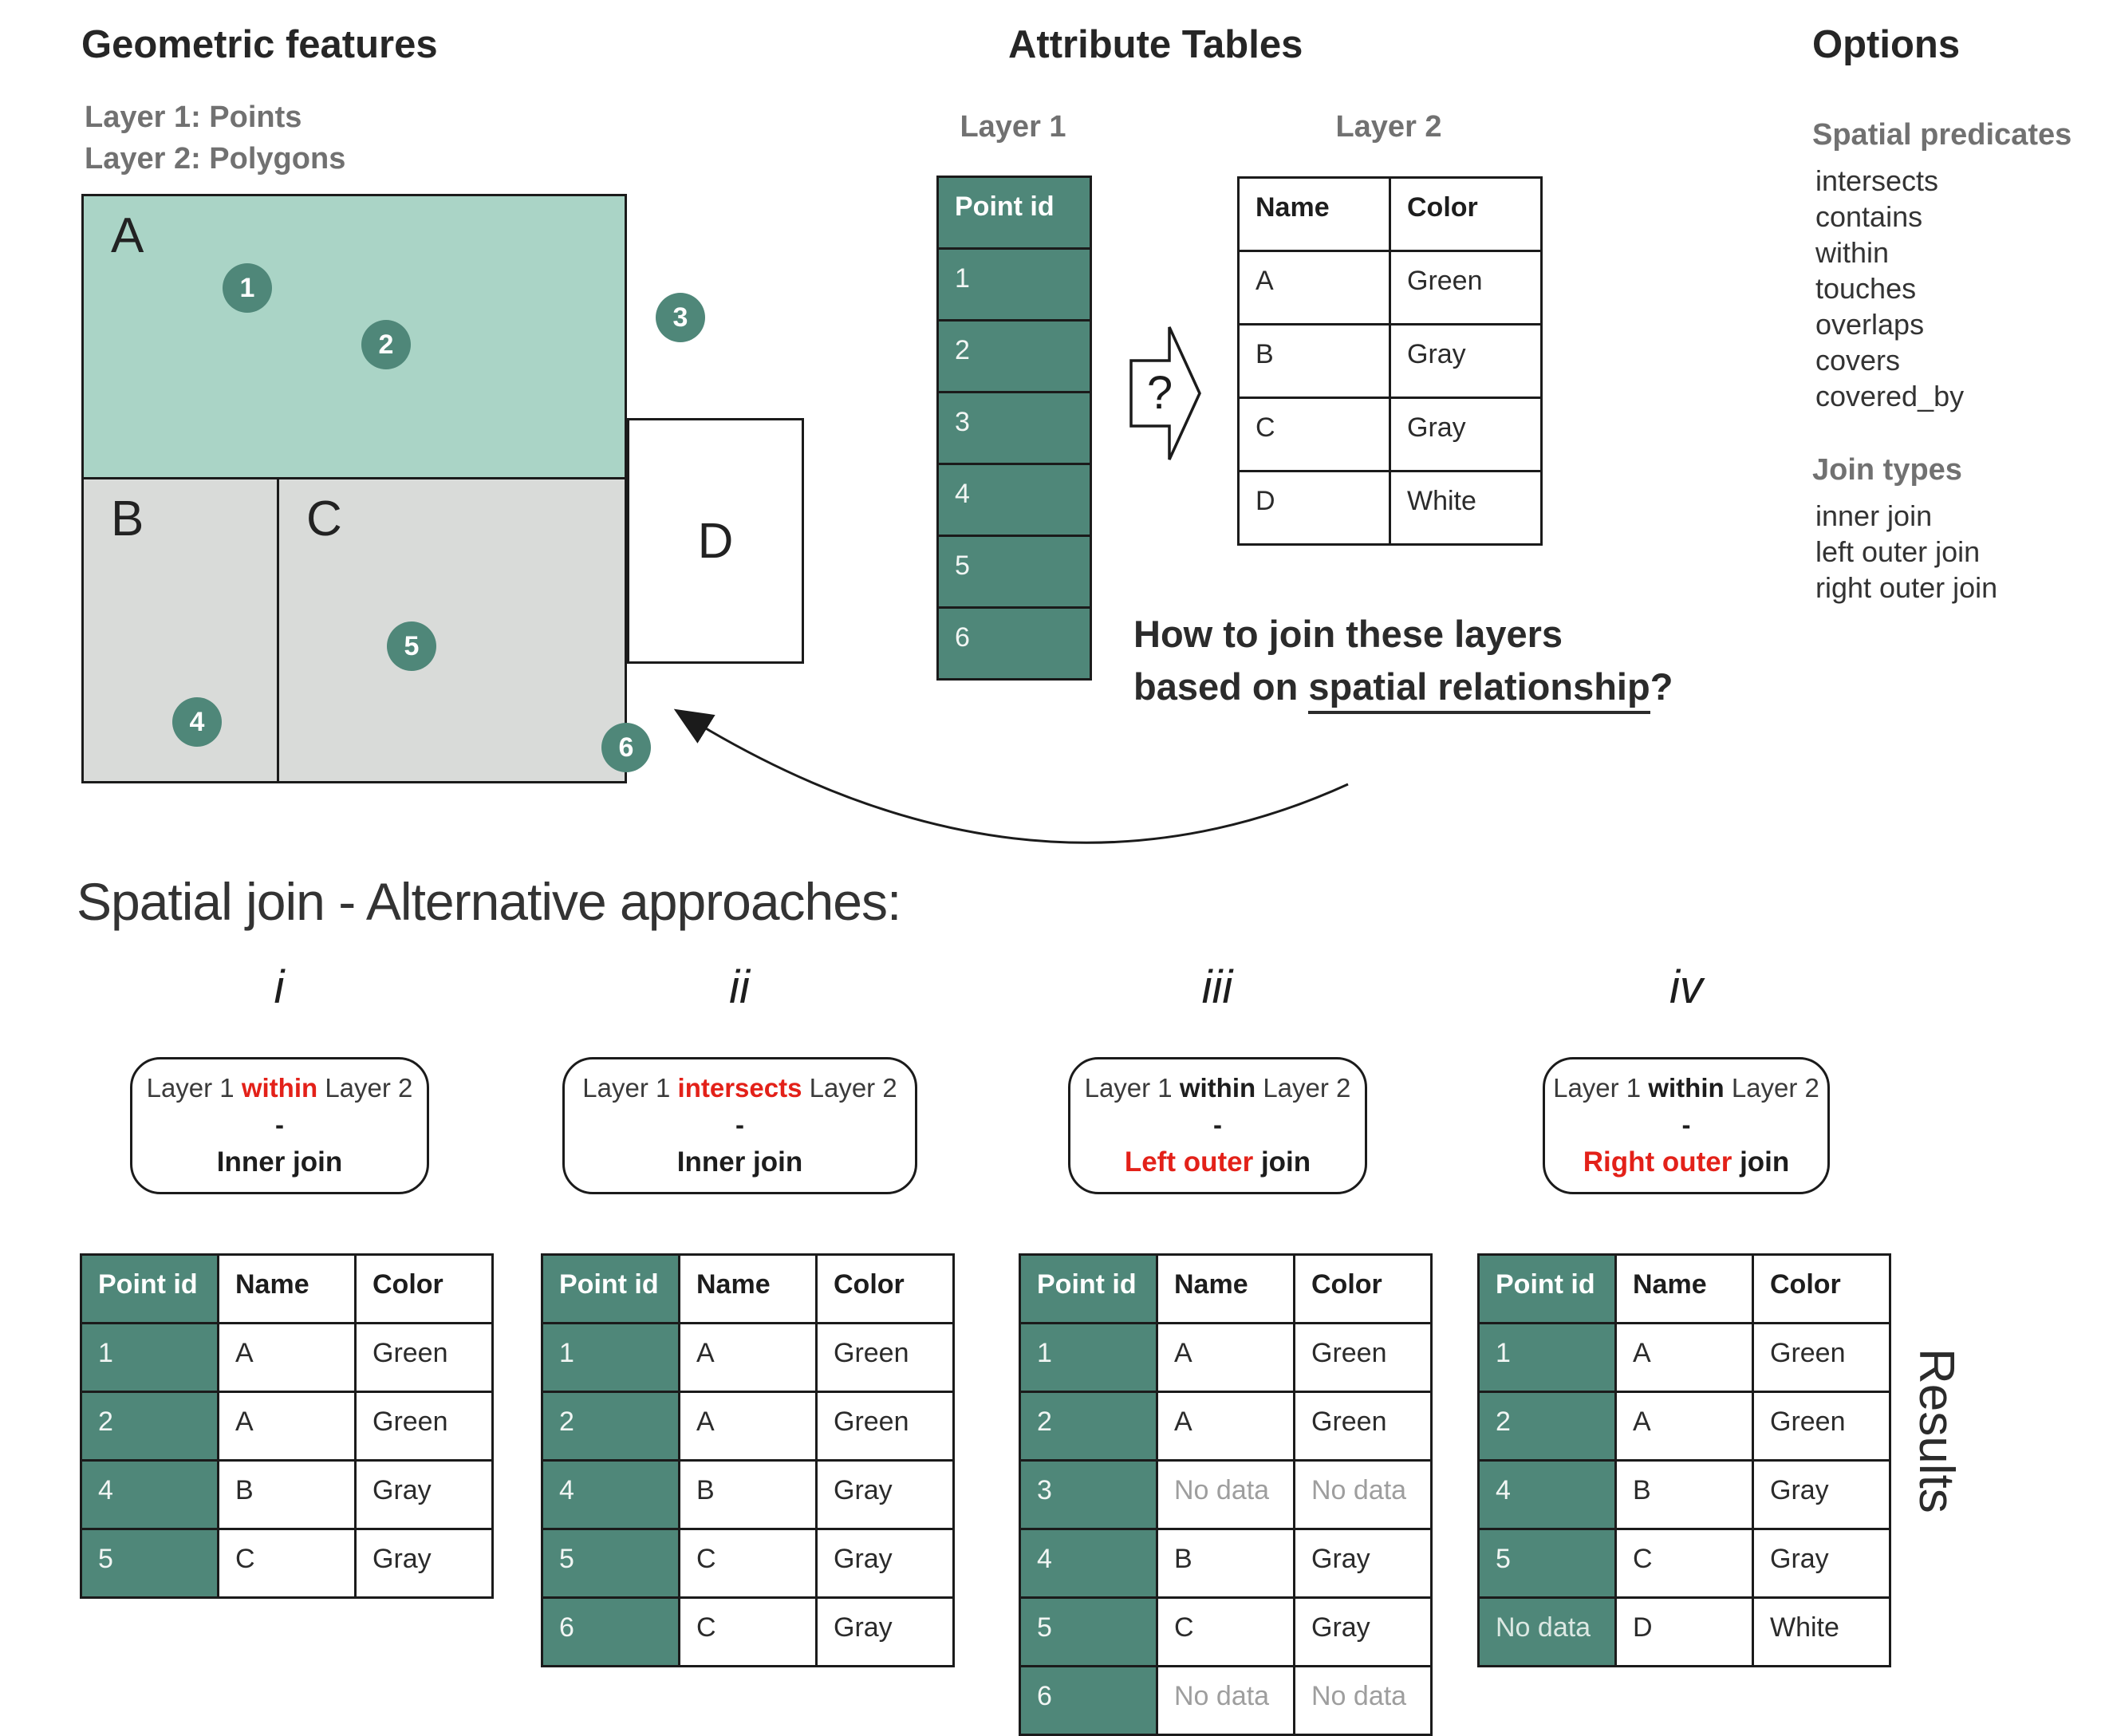  I want to click on table-row: B Gray, so click(1390, 361).